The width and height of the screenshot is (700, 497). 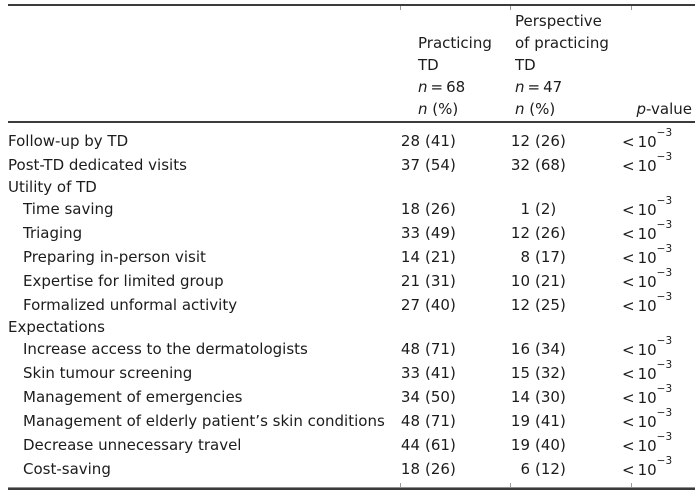 What do you see at coordinates (428, 444) in the screenshot?
I see `practicing-td-value: 44 (61)` at bounding box center [428, 444].